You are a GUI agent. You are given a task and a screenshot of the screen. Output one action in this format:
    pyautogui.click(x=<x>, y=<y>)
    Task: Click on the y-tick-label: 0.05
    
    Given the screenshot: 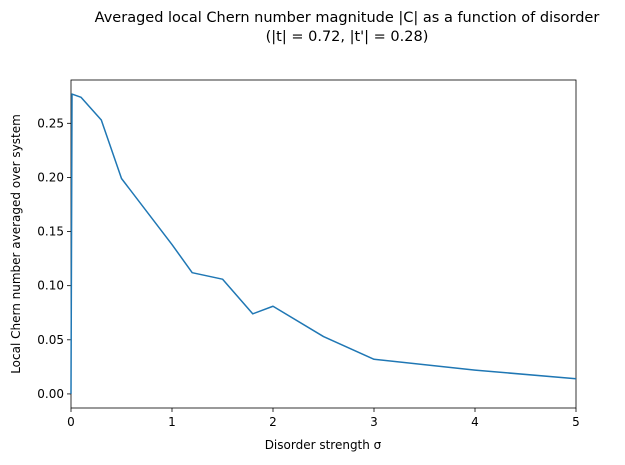 What is the action you would take?
    pyautogui.click(x=50, y=340)
    